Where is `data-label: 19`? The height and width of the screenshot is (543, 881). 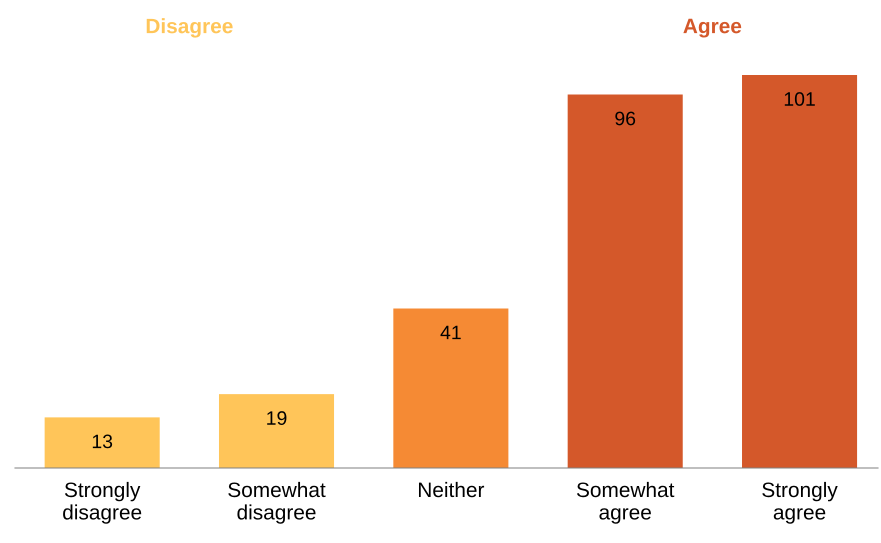
data-label: 19 is located at coordinates (276, 418).